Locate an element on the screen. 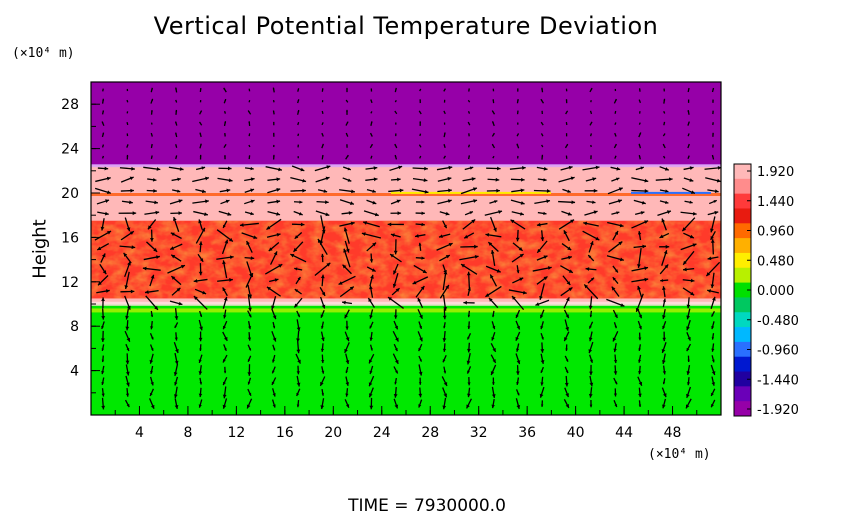 The width and height of the screenshot is (854, 519). y-tick-label: 20 is located at coordinates (70, 194).